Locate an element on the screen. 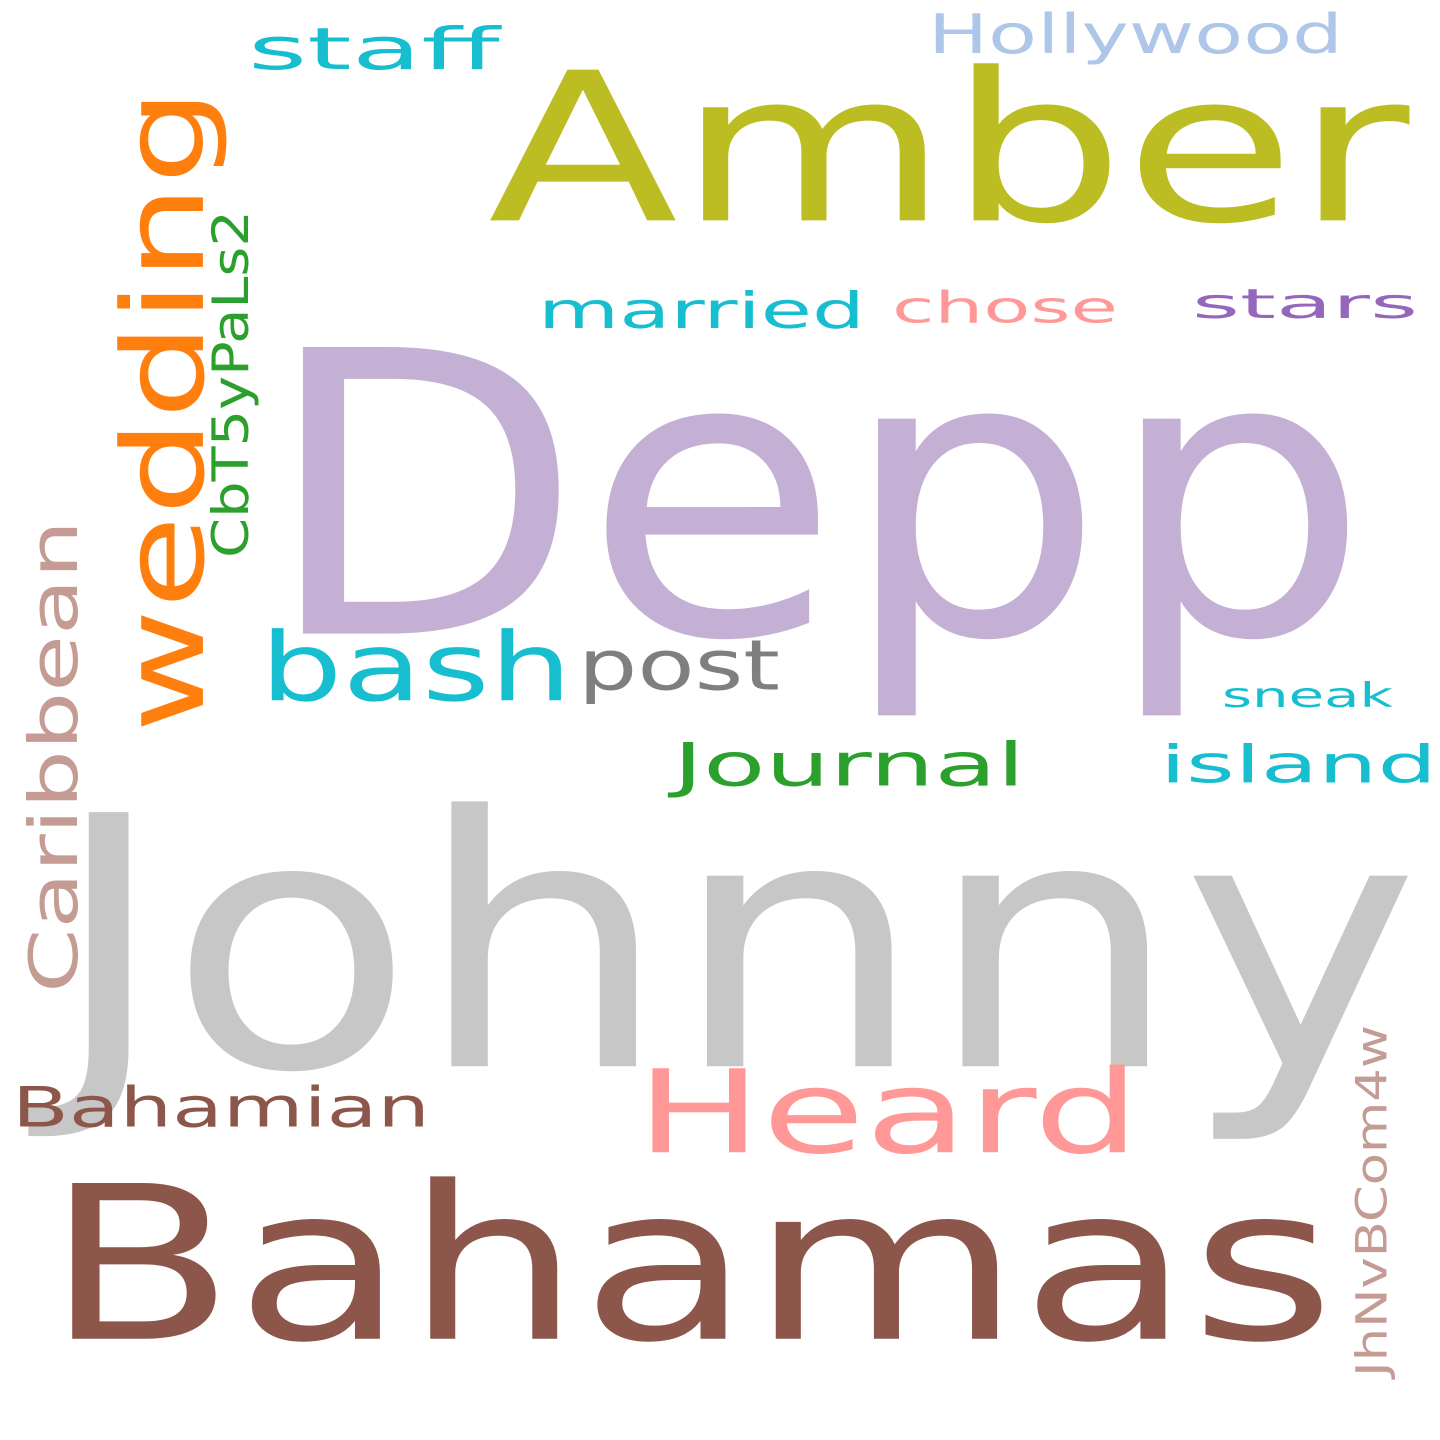  word-sneak: sneak is located at coordinates (1308, 696).